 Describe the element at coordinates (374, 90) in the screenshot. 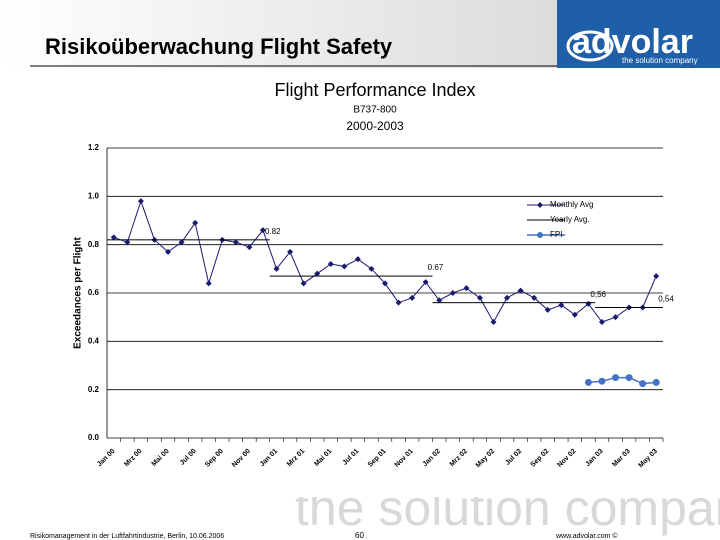

I see `chart-title: Flight Performance Index` at that location.